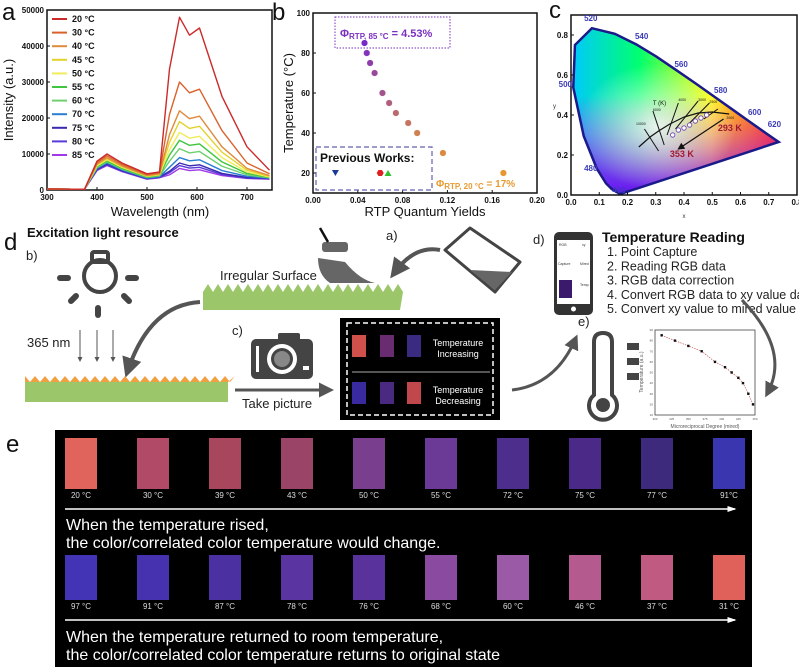 The height and width of the screenshot is (667, 799). Describe the element at coordinates (652, 415) in the screenshot. I see `y-tick-label: 10` at that location.